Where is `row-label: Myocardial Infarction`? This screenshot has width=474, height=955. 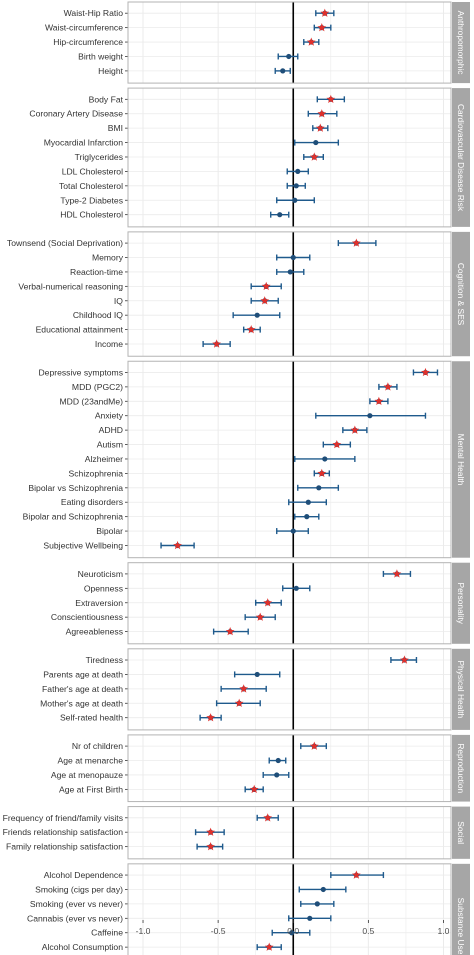
row-label: Myocardial Infarction is located at coordinates (84, 143).